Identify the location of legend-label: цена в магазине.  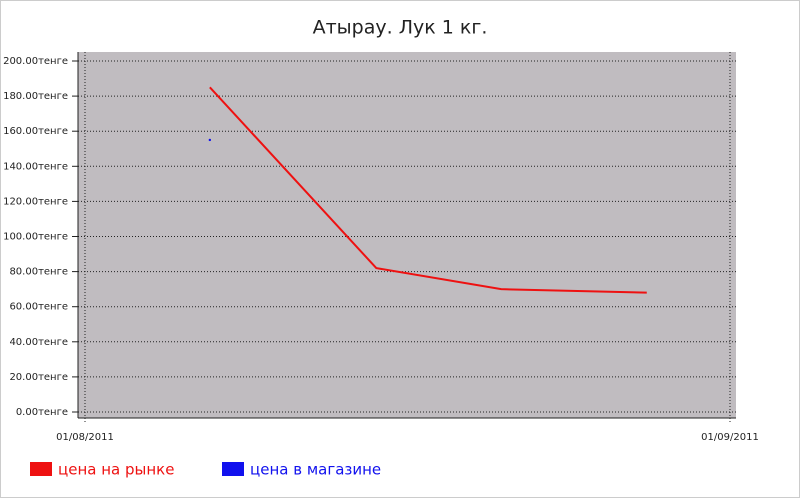
(315, 470).